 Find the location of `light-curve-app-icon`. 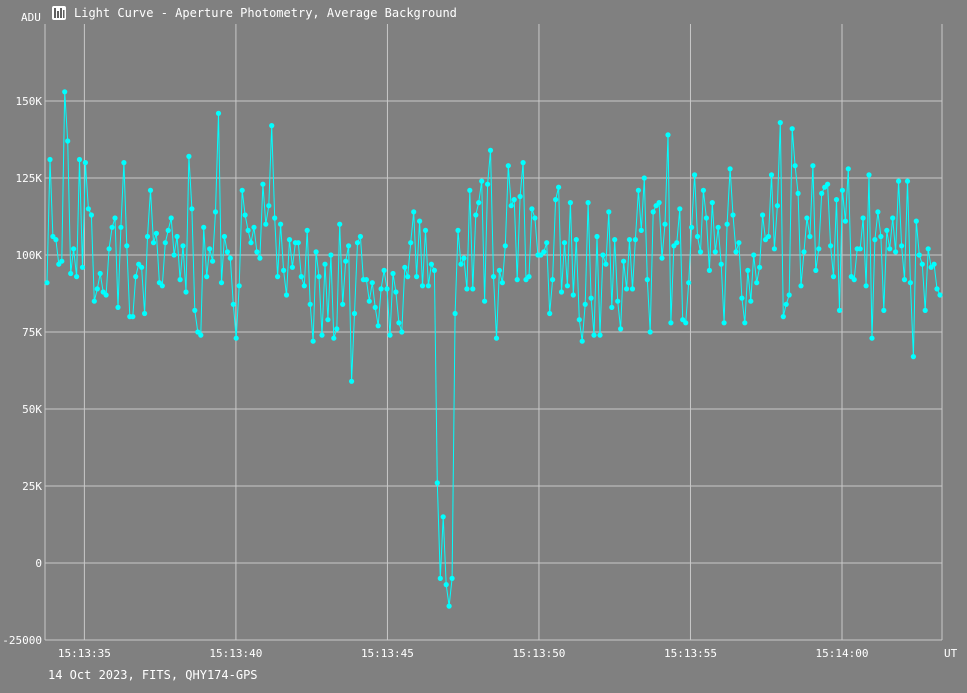

light-curve-app-icon is located at coordinates (59, 13).